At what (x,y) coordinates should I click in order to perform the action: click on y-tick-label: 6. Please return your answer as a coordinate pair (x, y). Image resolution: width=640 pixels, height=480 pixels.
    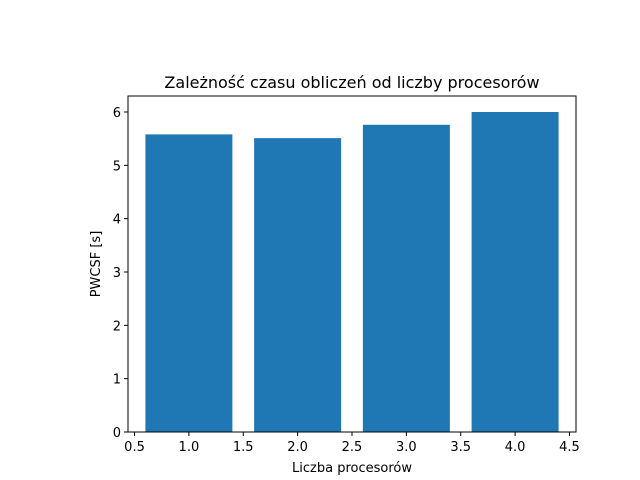
    Looking at the image, I should click on (117, 113).